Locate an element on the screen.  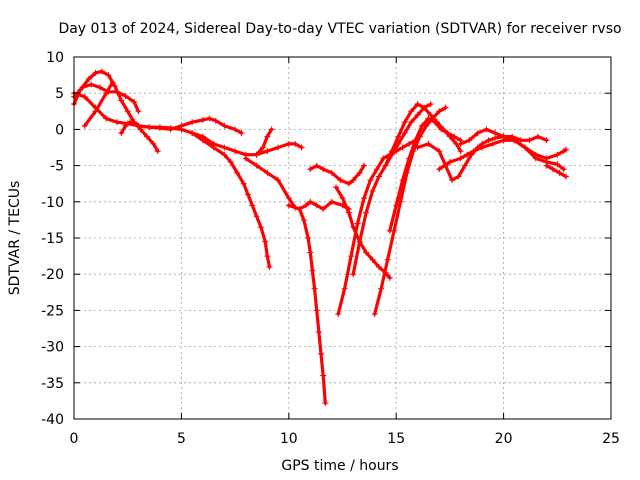
x-tick-label: 20 is located at coordinates (504, 439).